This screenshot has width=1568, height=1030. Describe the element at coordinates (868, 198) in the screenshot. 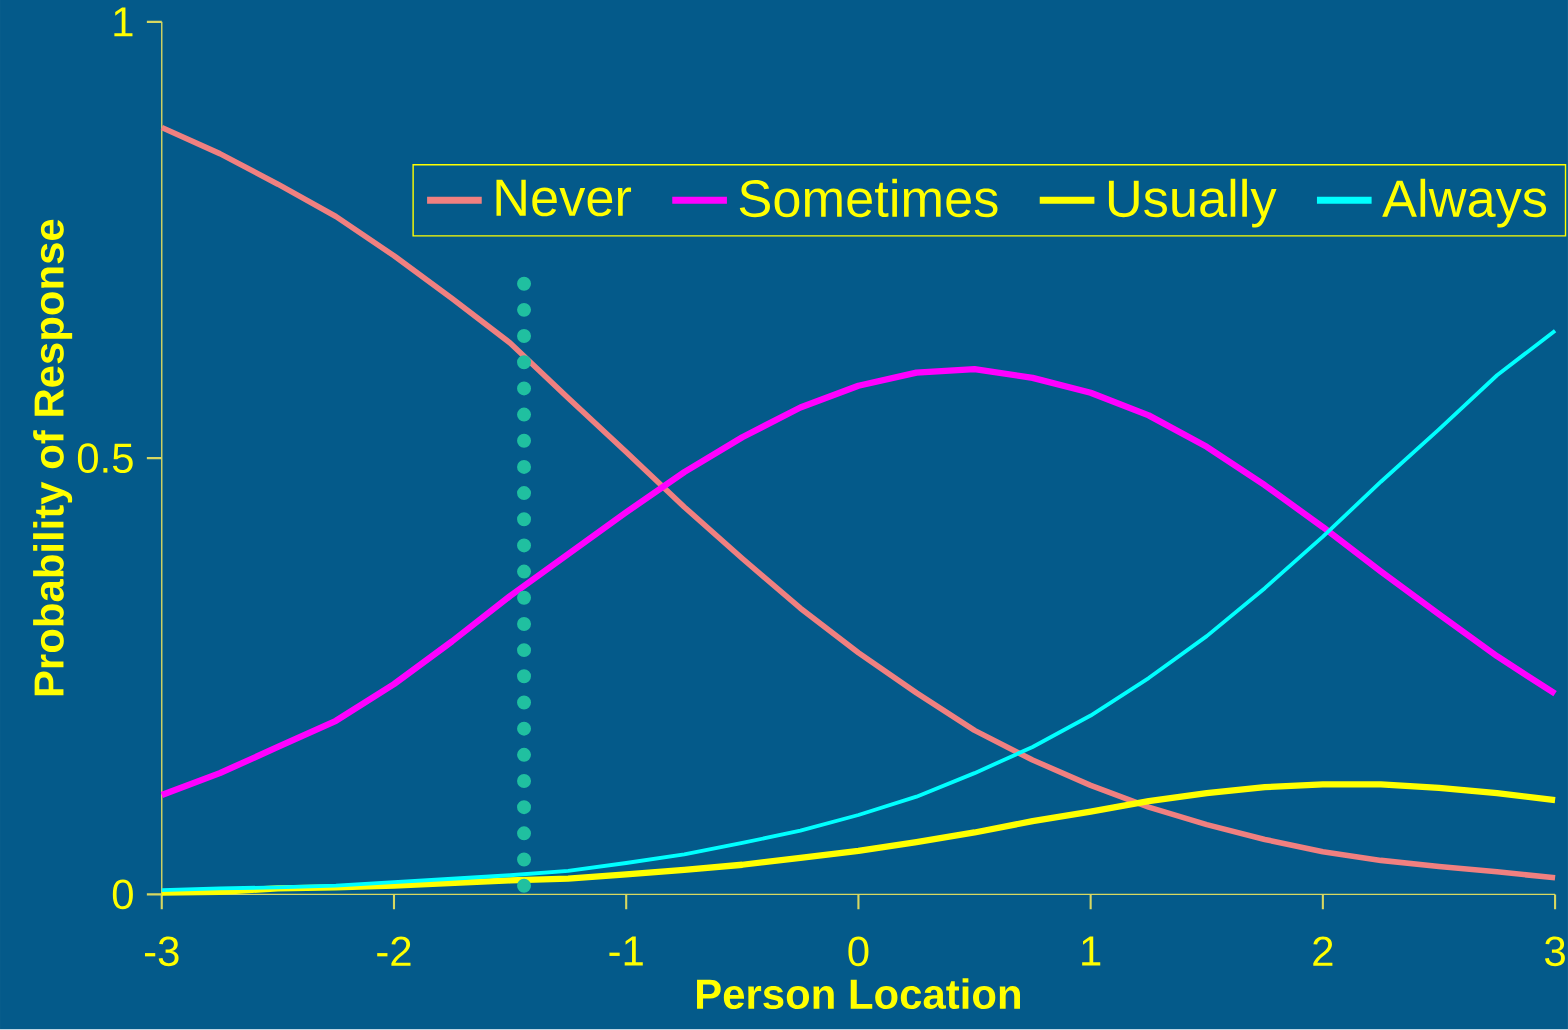

I see `legend-label: Sometimes` at that location.